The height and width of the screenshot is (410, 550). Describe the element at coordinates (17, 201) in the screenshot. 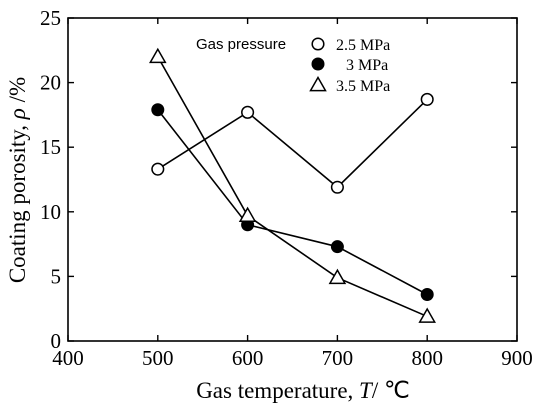

I see `y-axis-label-text: Coating porosity,` at that location.